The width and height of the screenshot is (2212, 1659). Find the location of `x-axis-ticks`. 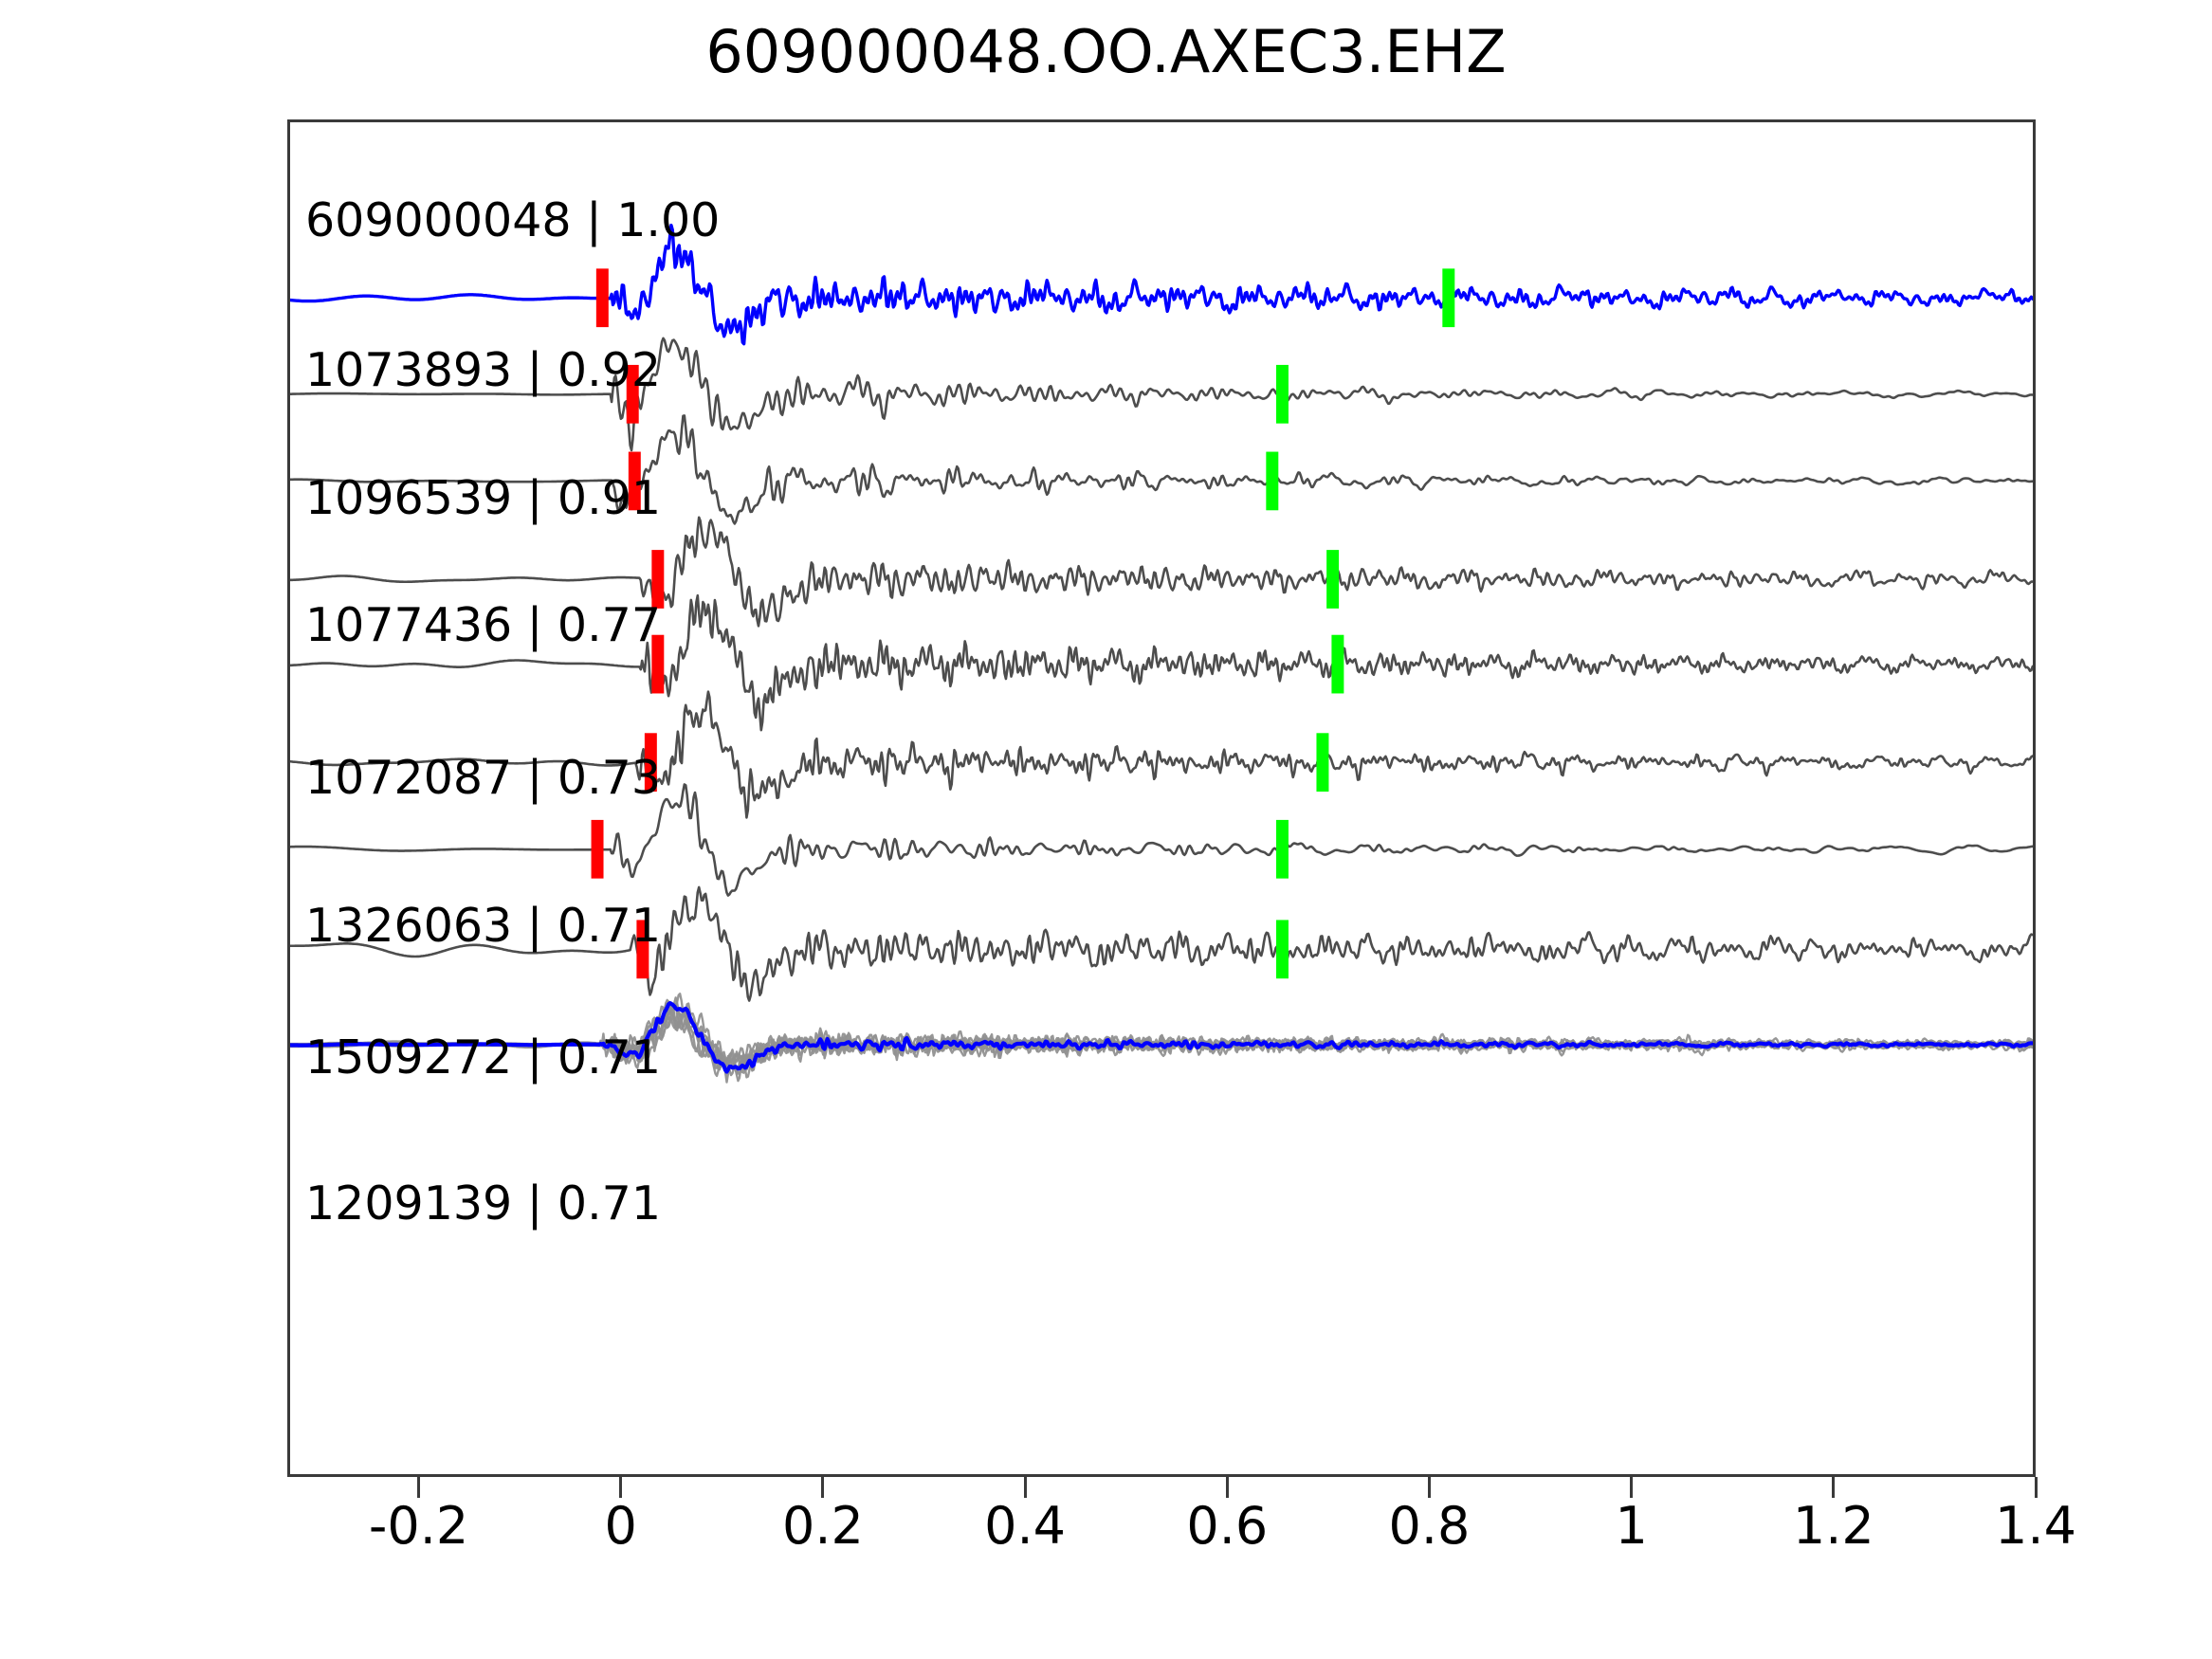

x-axis-ticks is located at coordinates (1162, 1491).